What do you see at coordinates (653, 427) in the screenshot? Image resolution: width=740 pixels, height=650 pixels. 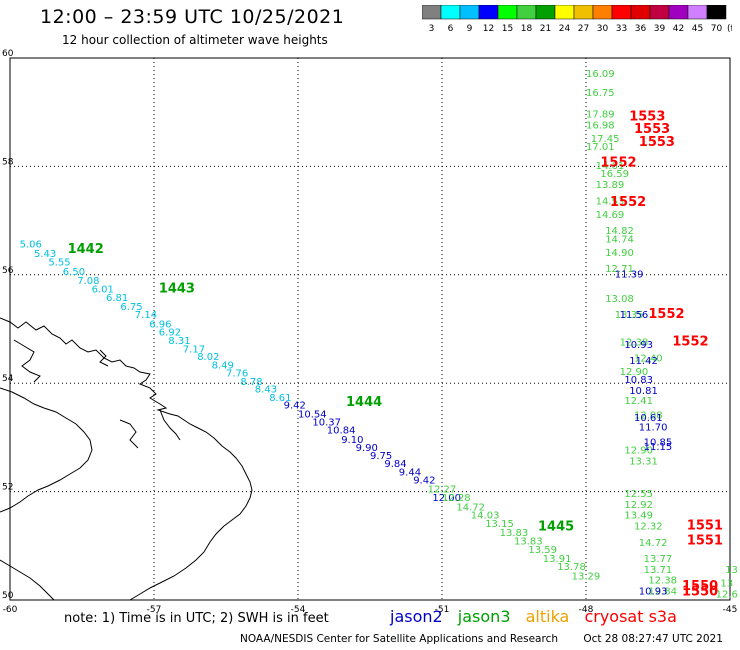 I see `wave-height-label: 11.70` at bounding box center [653, 427].